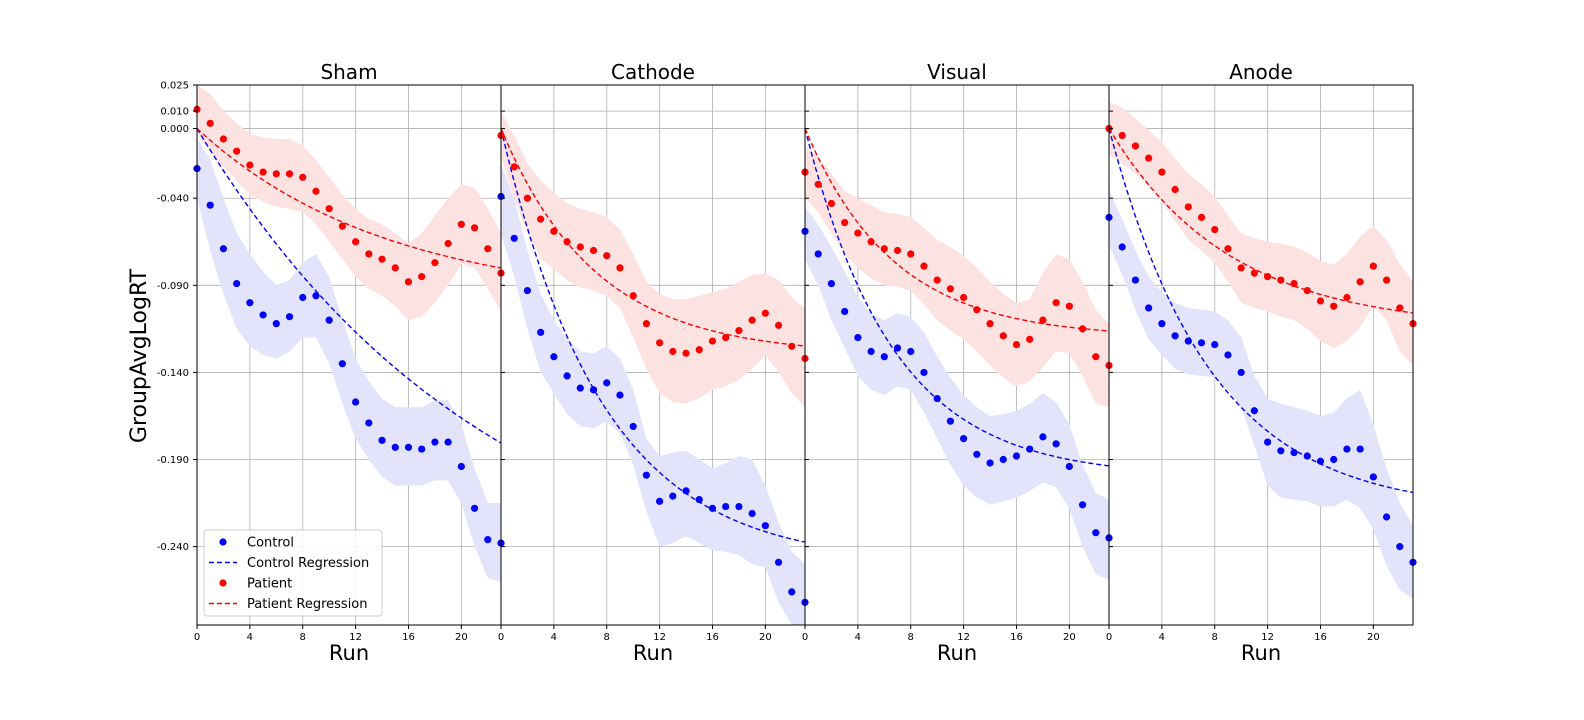 The height and width of the screenshot is (720, 1584). What do you see at coordinates (173, 286) in the screenshot?
I see `y-tick-label: -0.090` at bounding box center [173, 286].